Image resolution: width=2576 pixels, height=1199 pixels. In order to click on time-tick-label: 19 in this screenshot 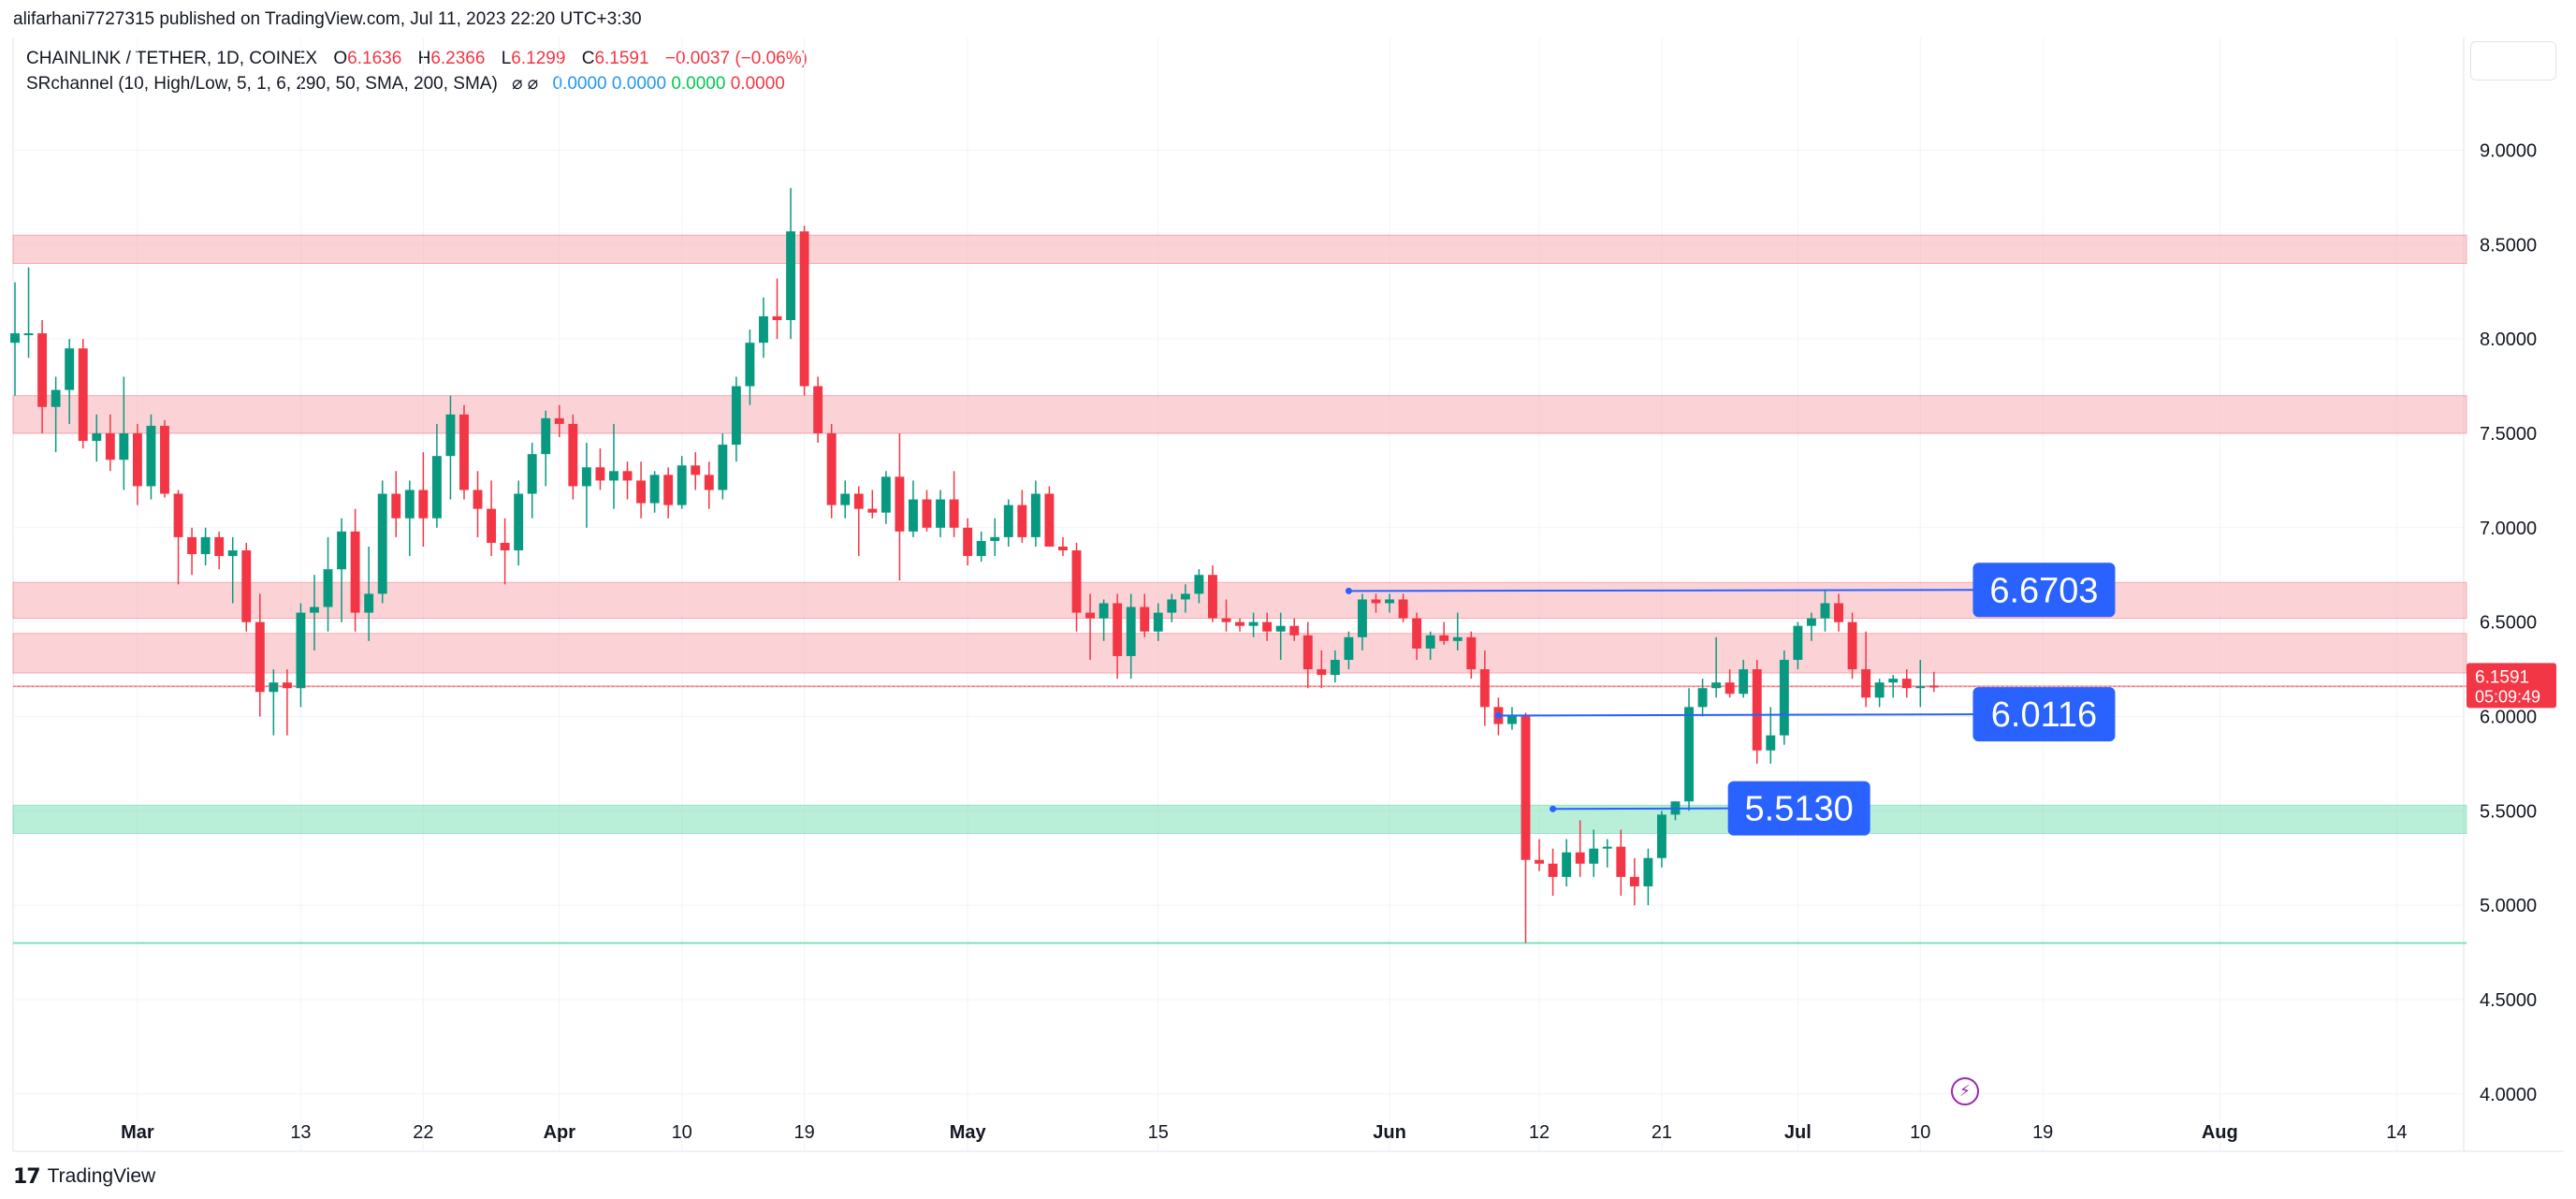, I will do `click(2042, 1132)`.